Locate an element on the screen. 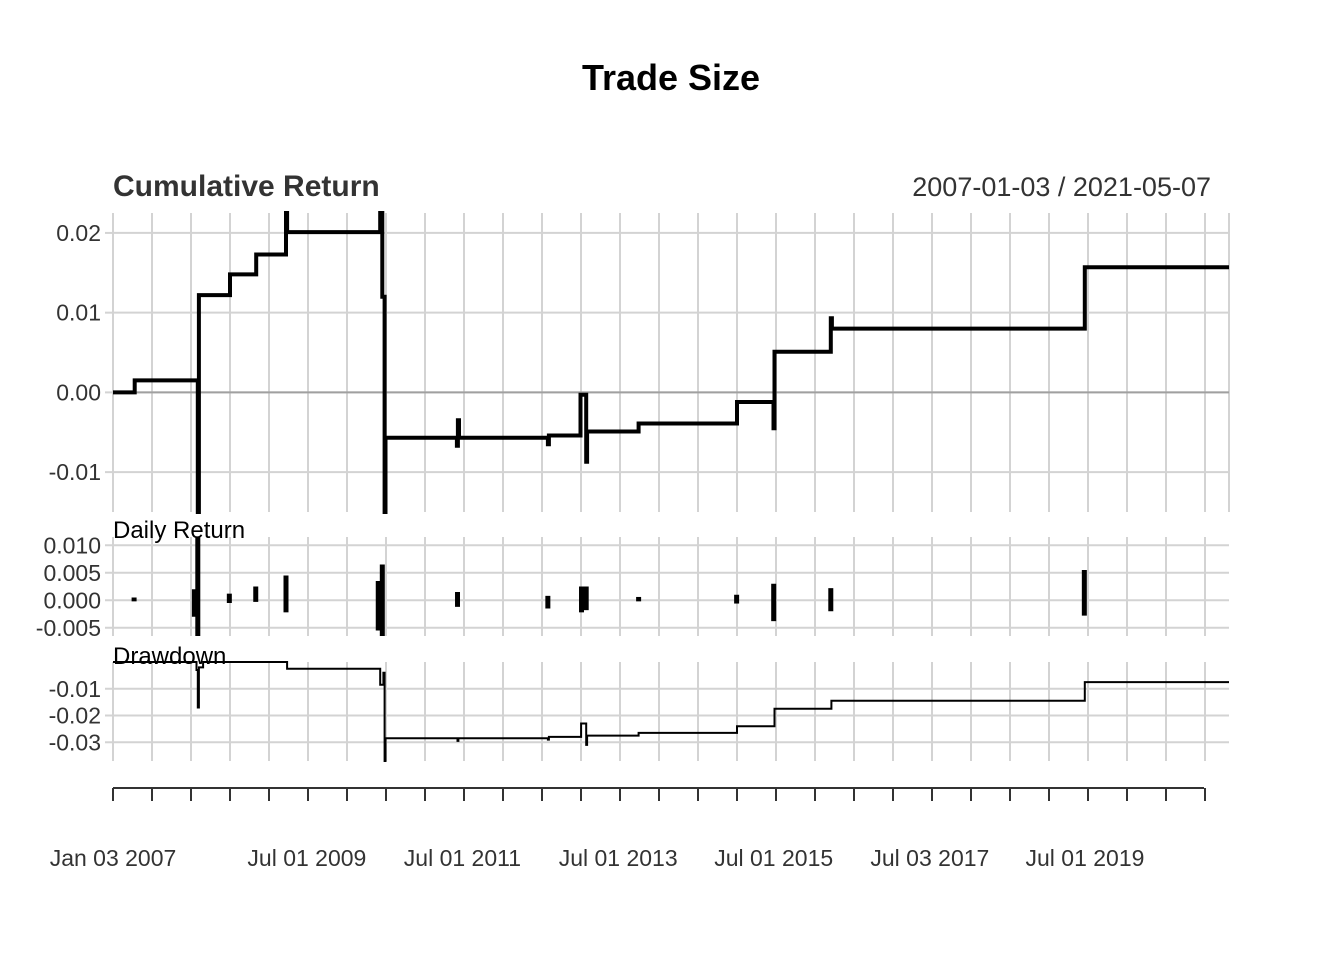 This screenshot has height=960, width=1344. x-tick-label: Jul 01 2019 is located at coordinates (1085, 858).